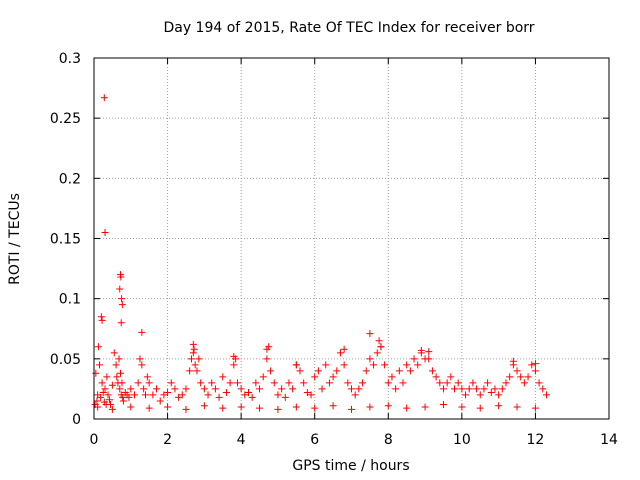 This screenshot has width=640, height=480. I want to click on y-tick-label: 0.15, so click(65, 240).